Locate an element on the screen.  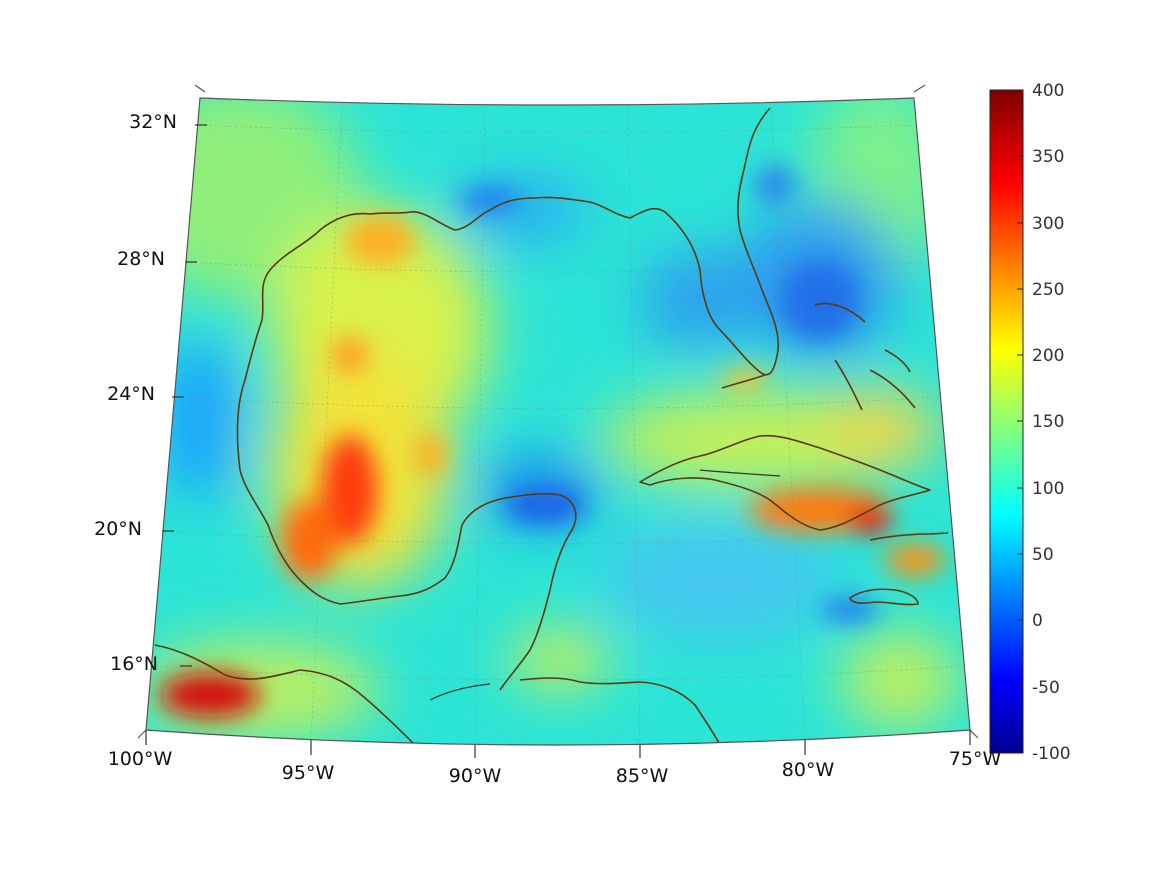
florida-keys is located at coordinates (743, 381).